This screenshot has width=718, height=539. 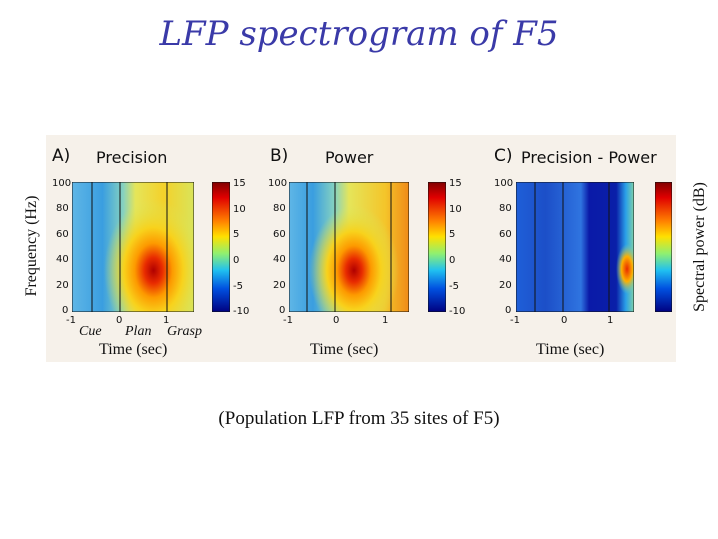 I want to click on phase-label-plan: Plan, so click(x=138, y=331).